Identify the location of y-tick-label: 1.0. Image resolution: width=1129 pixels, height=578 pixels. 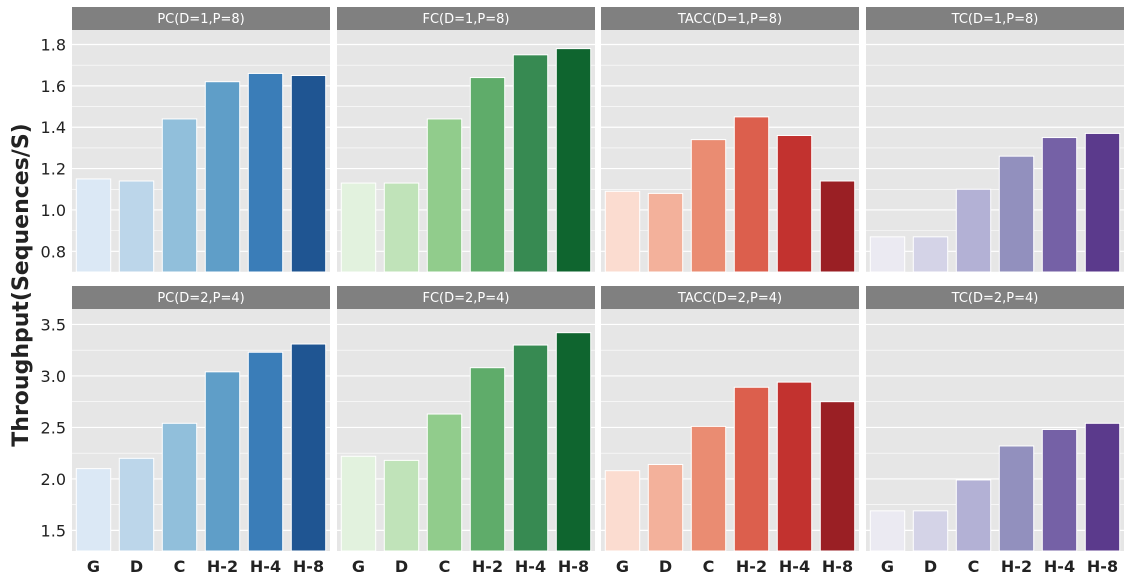
(53, 210).